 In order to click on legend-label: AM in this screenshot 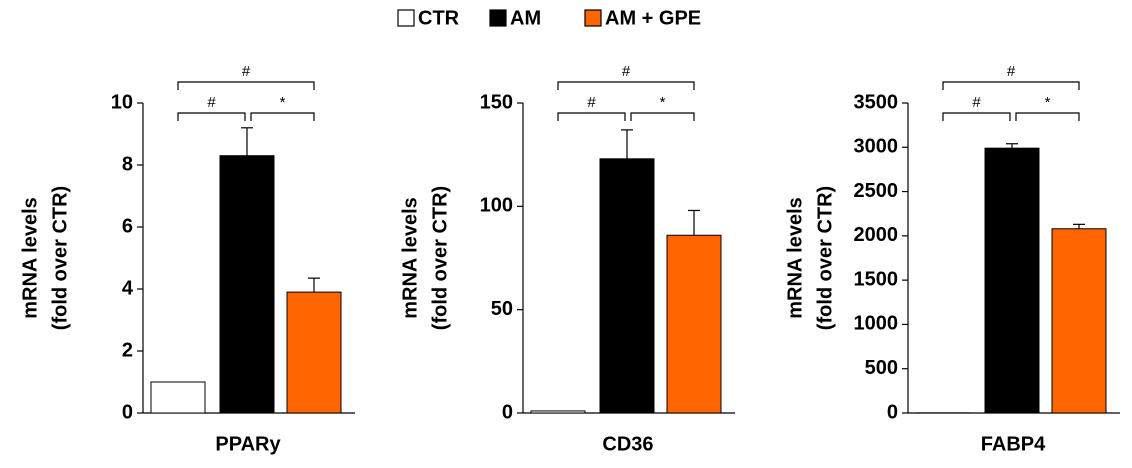, I will do `click(525, 18)`.